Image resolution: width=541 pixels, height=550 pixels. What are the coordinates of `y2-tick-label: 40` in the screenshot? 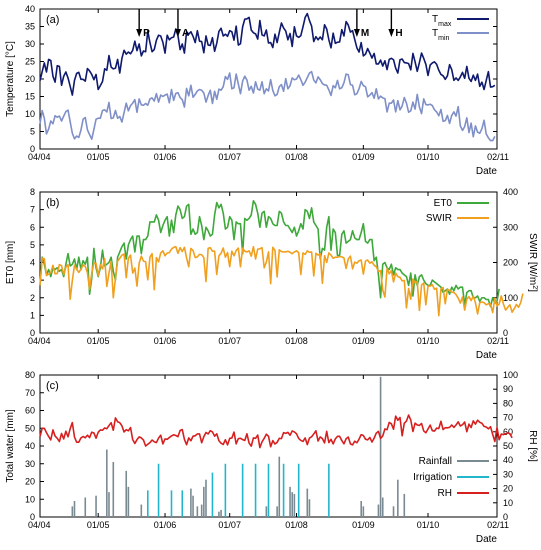 It's located at (508, 460).